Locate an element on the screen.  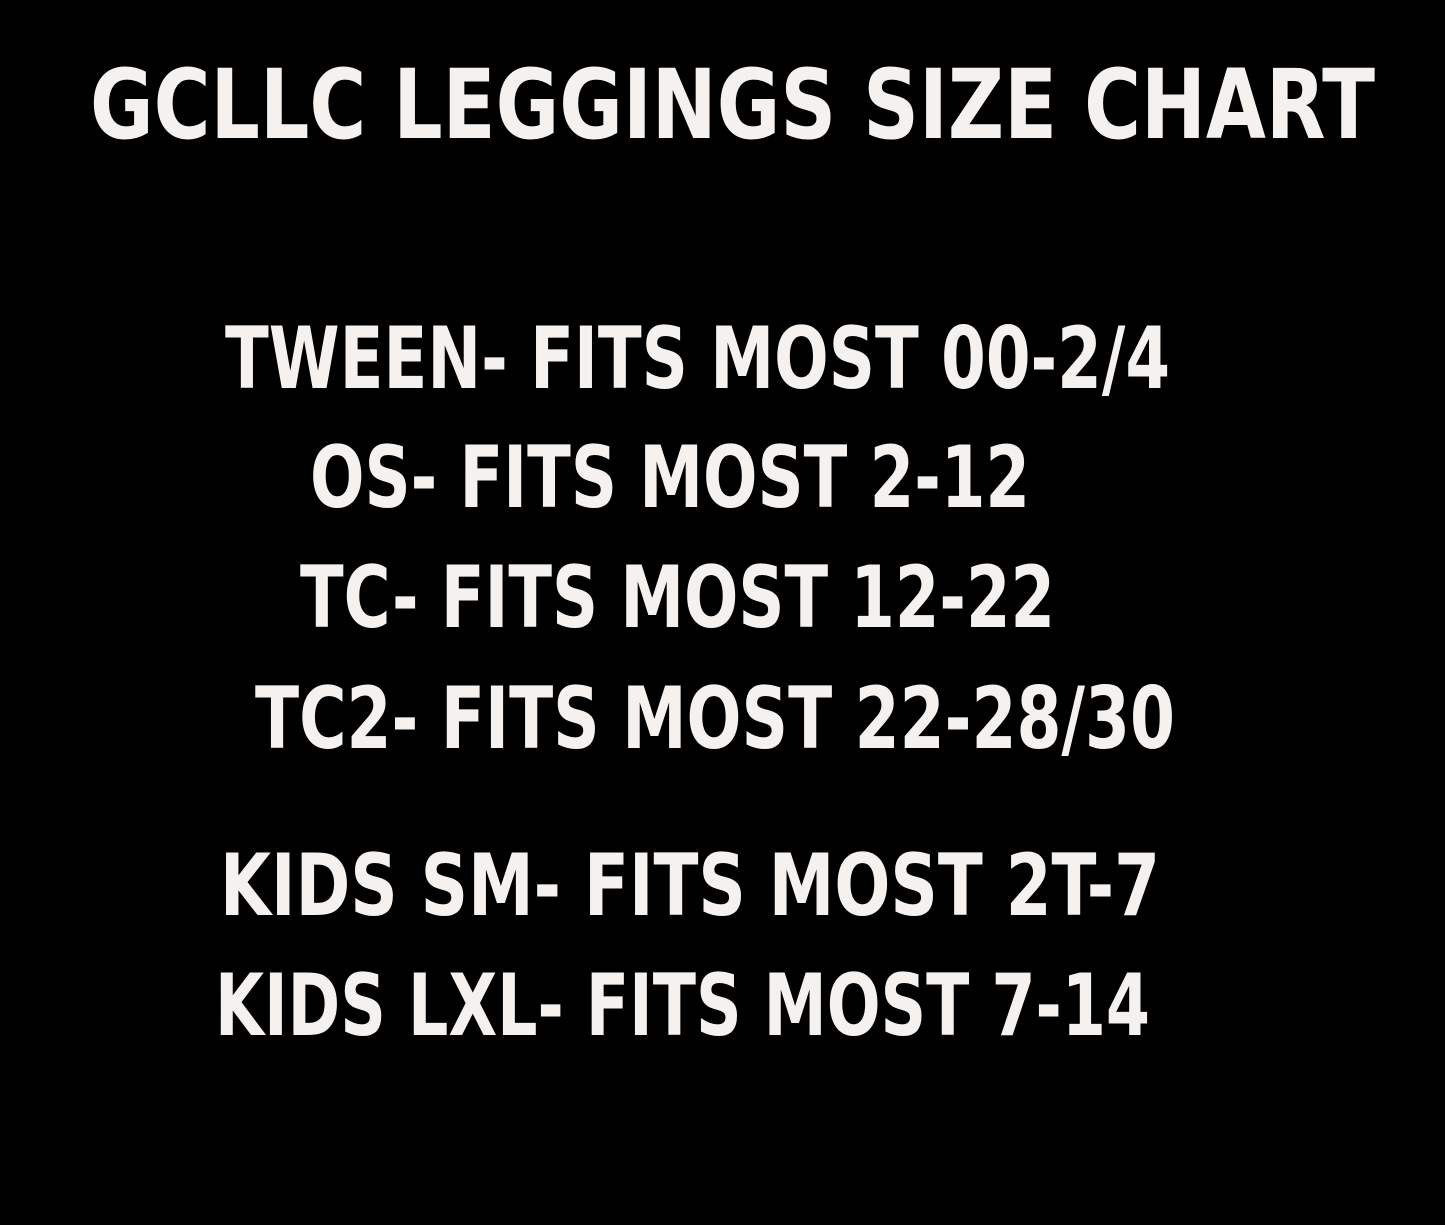
kids-size-line: KIDS LXL- FITS MOST 7-14 is located at coordinates (682, 1006).